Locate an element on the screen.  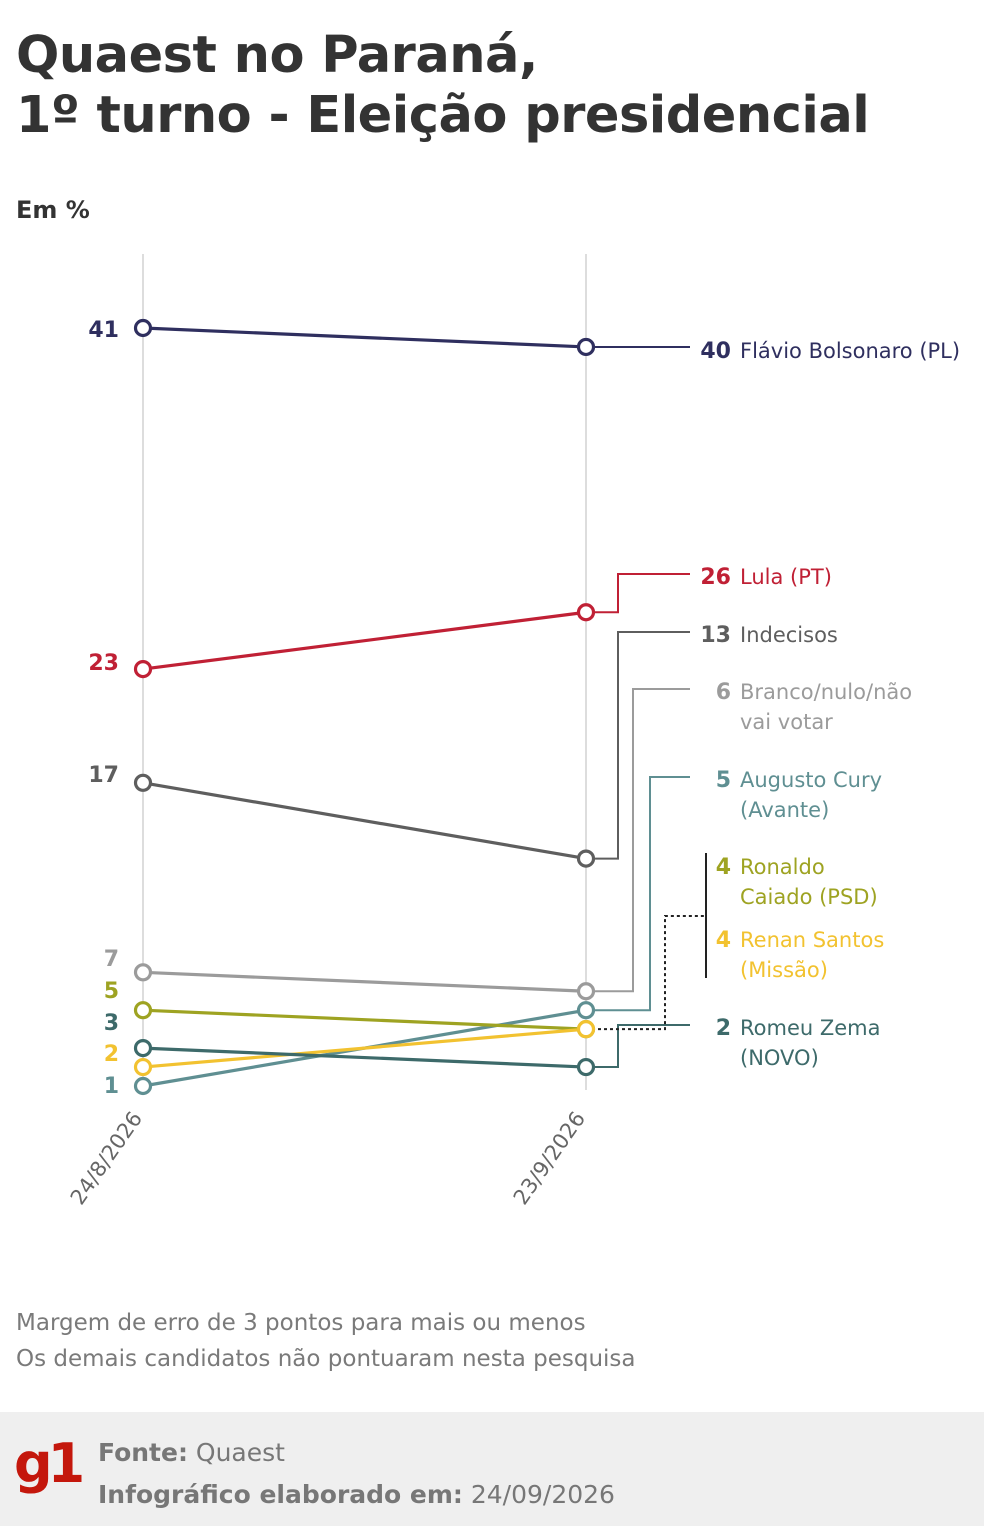
series-line-flavio-bolsonaro-pl is located at coordinates (364, 337).